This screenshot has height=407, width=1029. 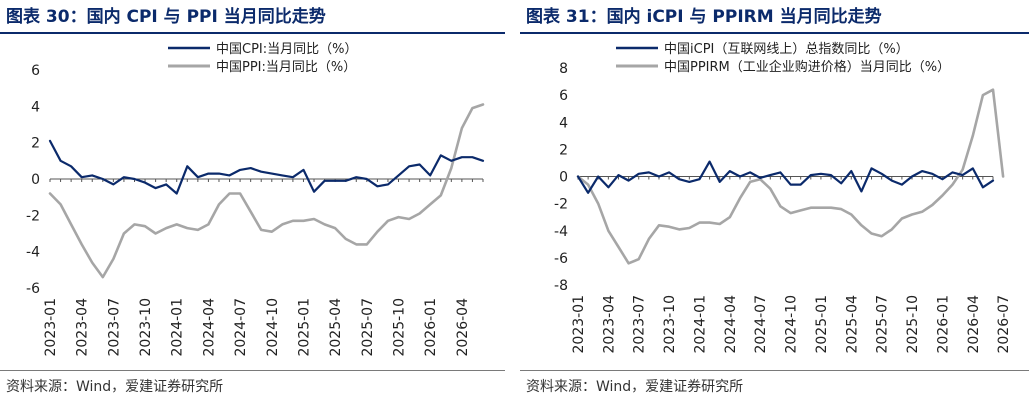 What do you see at coordinates (561, 286) in the screenshot?
I see `y-tick-label: -8` at bounding box center [561, 286].